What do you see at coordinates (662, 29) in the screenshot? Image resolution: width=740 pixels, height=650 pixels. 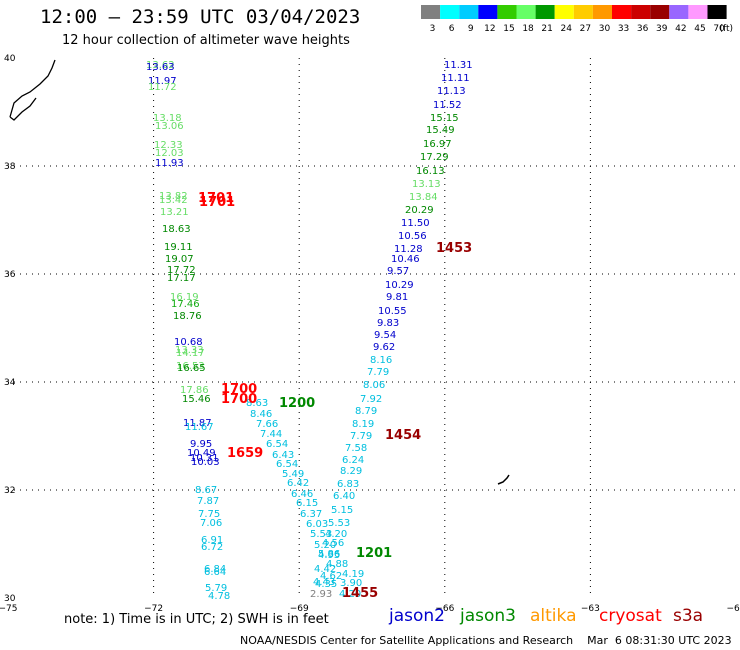 I see `legend-tick-label: 39` at bounding box center [662, 29].